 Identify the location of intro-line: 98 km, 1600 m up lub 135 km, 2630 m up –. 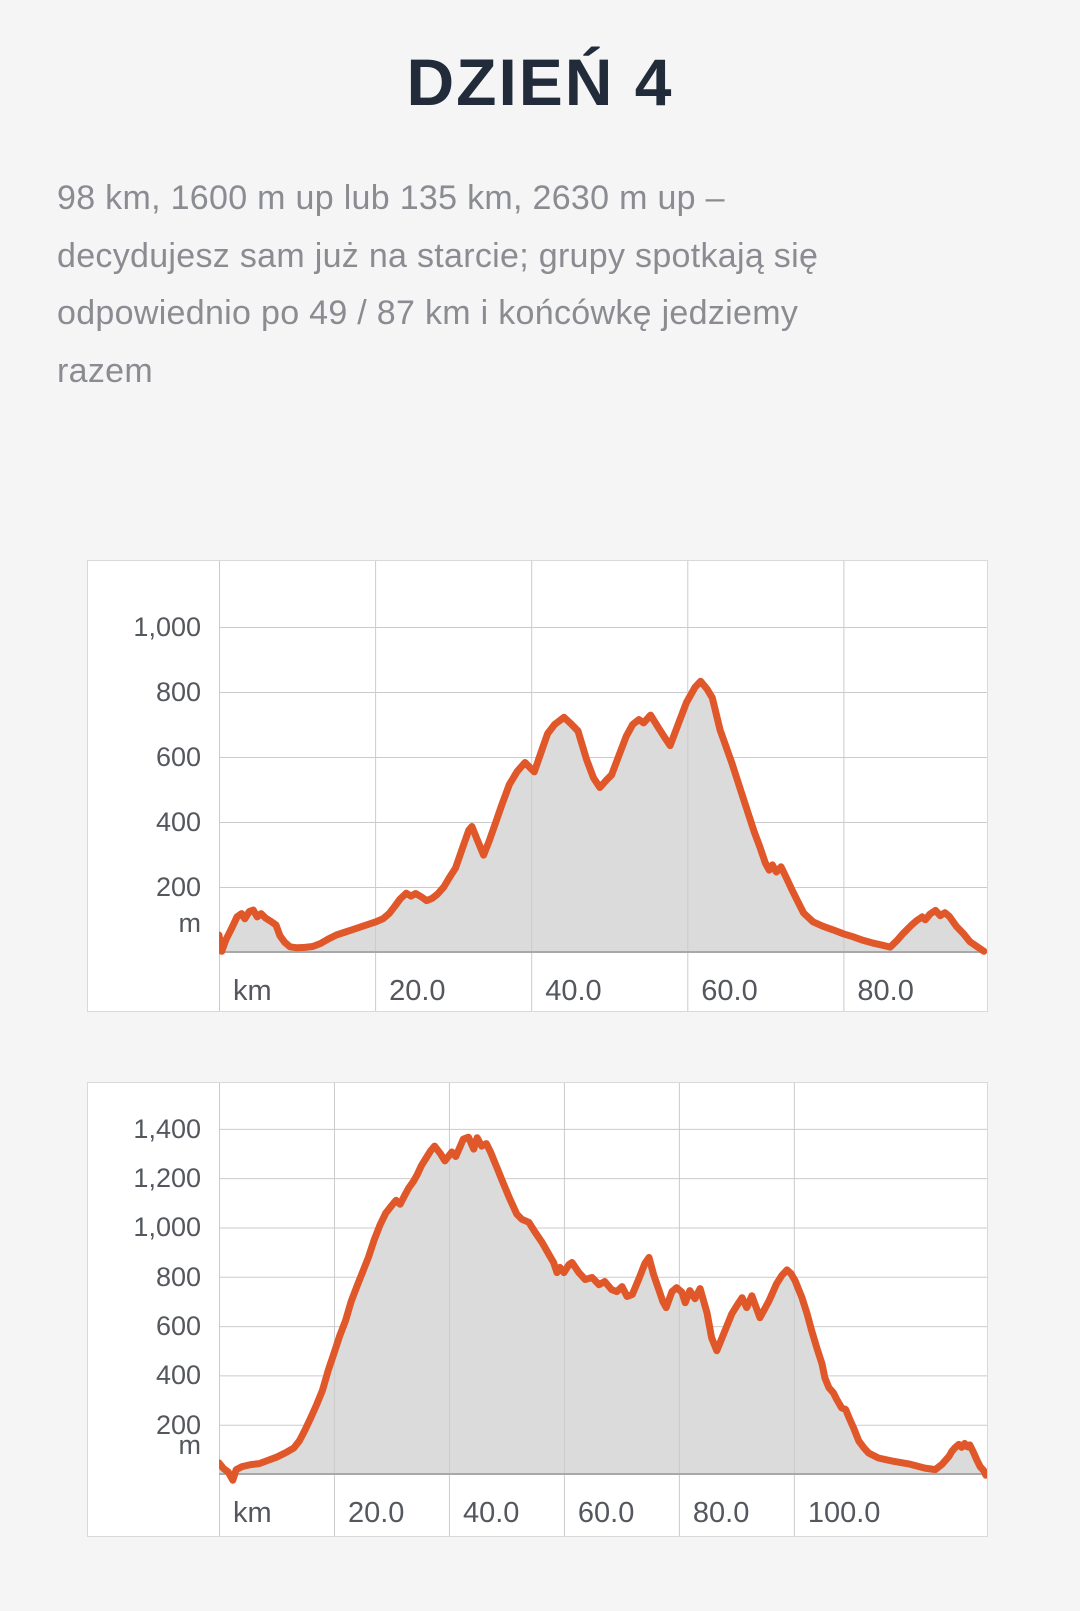
(391, 198).